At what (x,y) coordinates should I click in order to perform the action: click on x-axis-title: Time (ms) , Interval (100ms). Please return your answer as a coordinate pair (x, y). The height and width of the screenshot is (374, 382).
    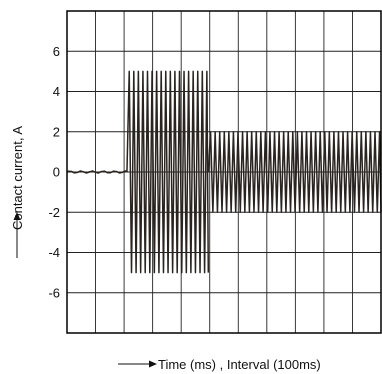
    Looking at the image, I should click on (219, 364).